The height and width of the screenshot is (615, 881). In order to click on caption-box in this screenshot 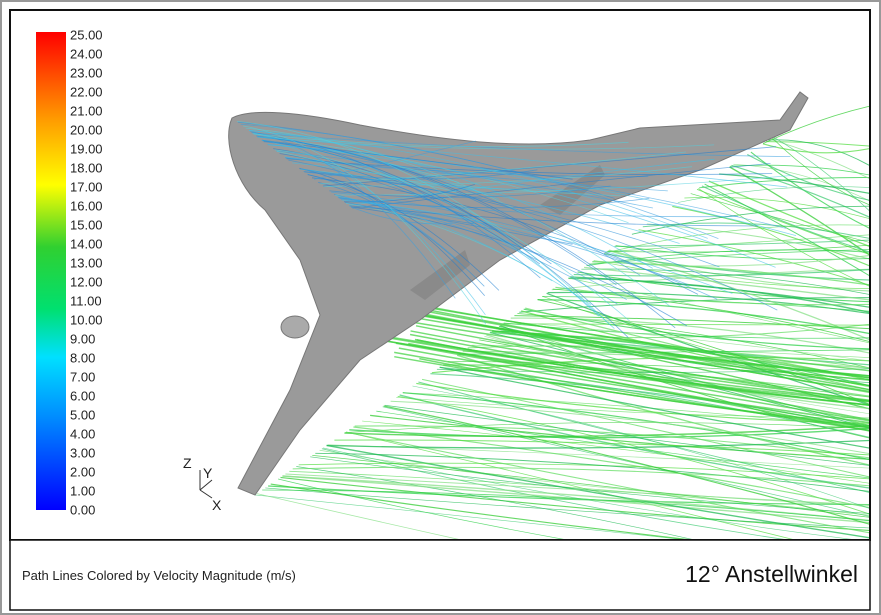, I will do `click(440, 575)`.